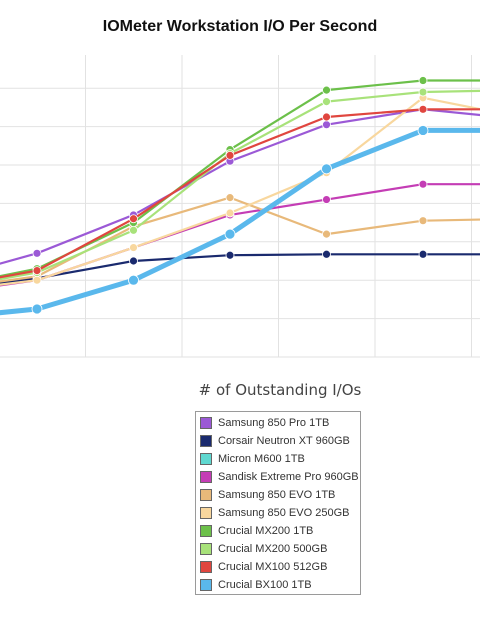  What do you see at coordinates (266, 531) in the screenshot?
I see `legend-label: Crucial MX200 1TB` at bounding box center [266, 531].